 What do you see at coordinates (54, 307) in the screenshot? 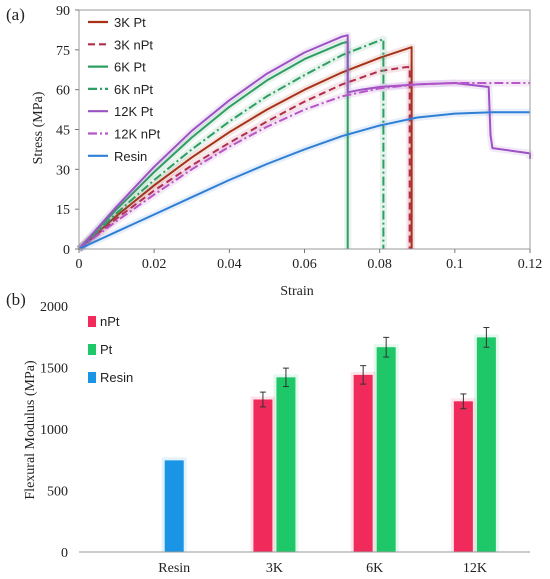
I see `y-tick-label: 2000` at bounding box center [54, 307].